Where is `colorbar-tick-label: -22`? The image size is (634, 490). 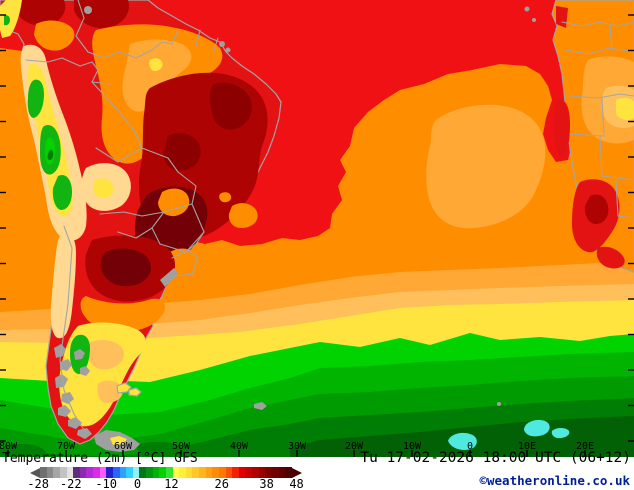 colorbar-tick-label: -22 is located at coordinates (70, 483).